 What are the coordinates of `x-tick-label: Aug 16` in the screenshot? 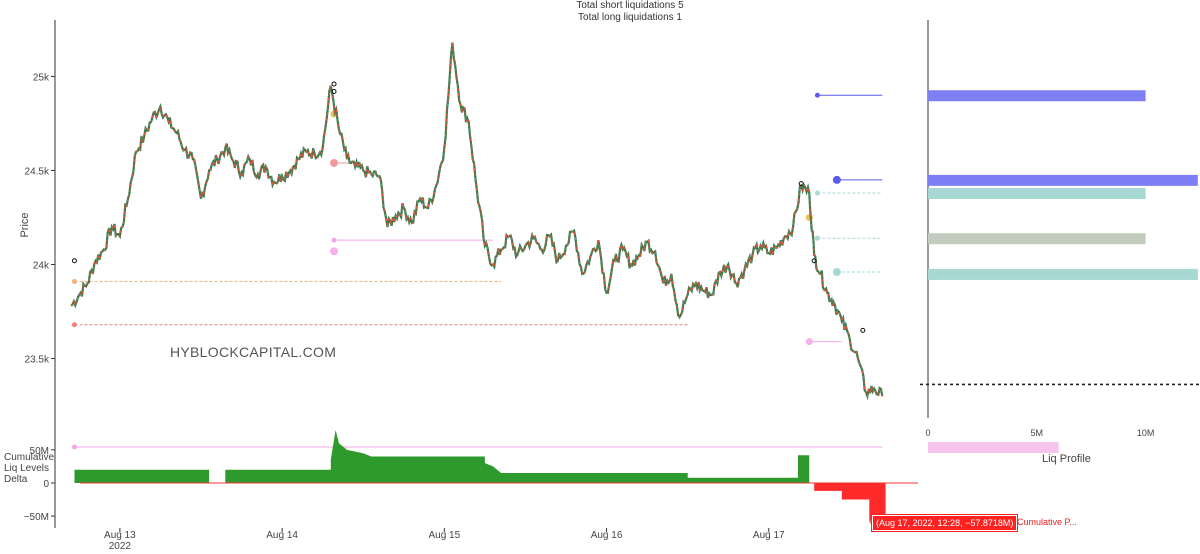 It's located at (607, 535).